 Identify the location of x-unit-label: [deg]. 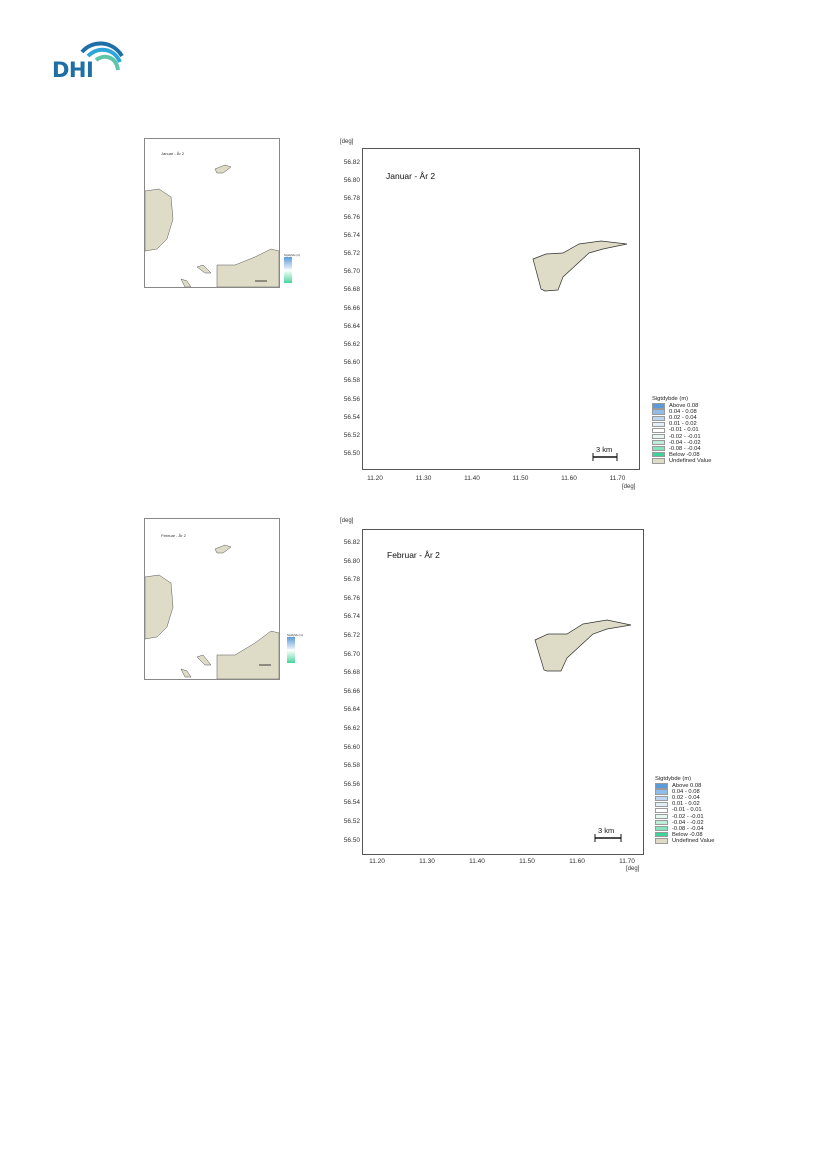
(629, 487).